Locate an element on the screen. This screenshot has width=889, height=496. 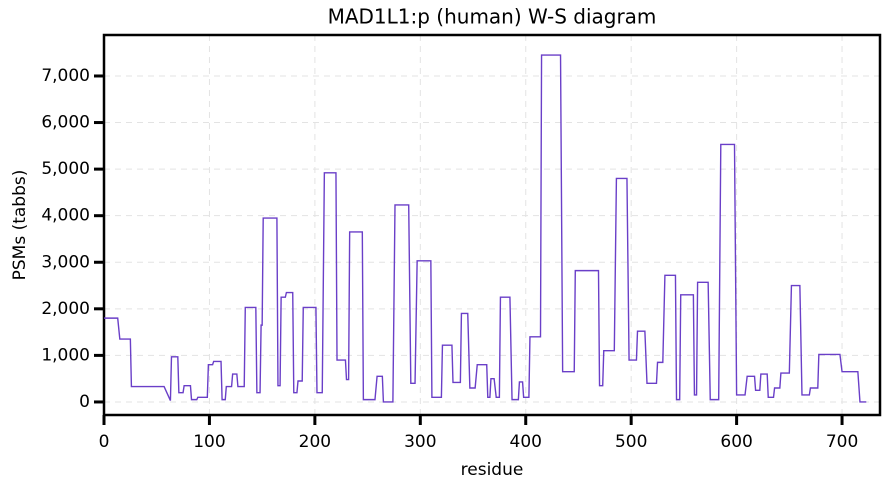
y-tick-label: 6,000 is located at coordinates (65, 123).